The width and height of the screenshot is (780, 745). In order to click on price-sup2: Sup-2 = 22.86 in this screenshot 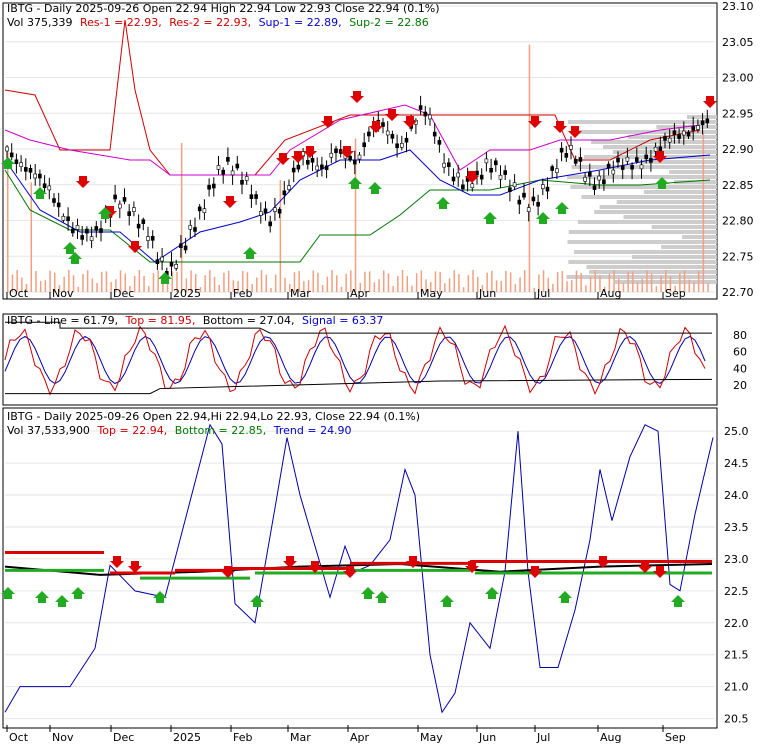, I will do `click(389, 22)`.